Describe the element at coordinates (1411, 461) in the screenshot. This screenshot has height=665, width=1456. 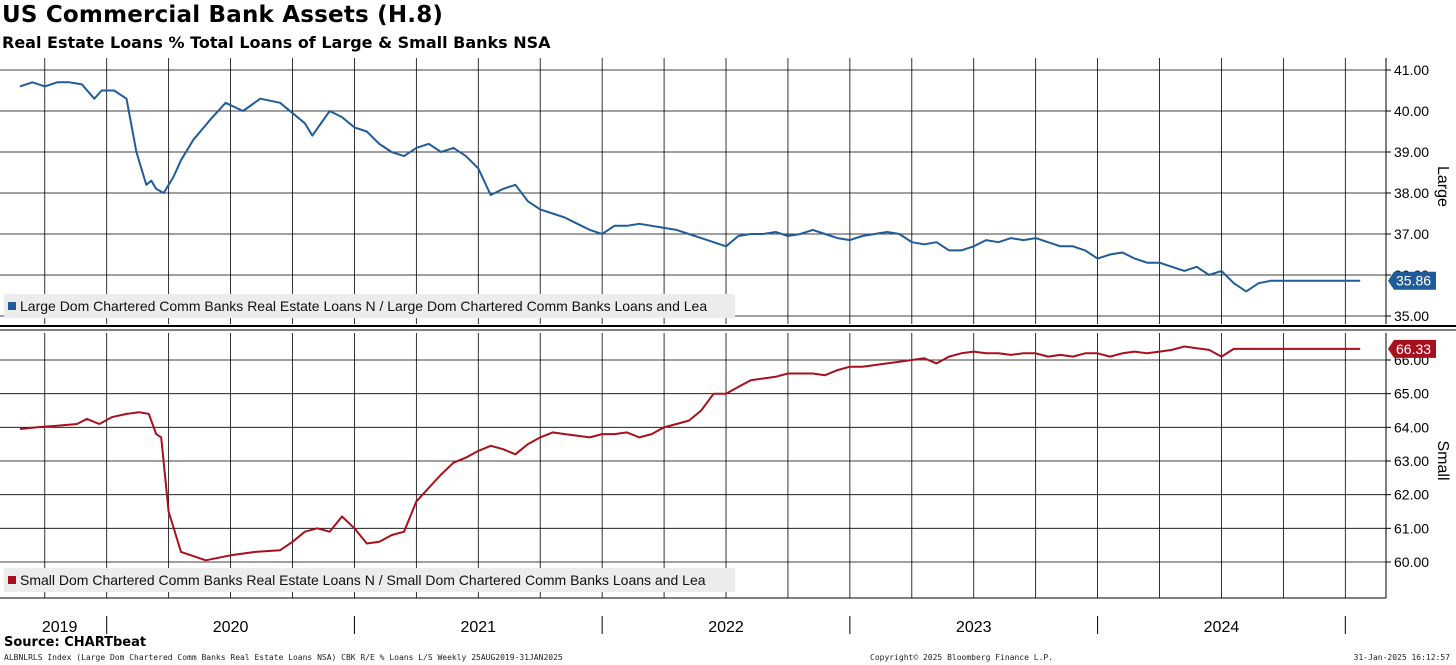
I see `bottom-ytick-label: 63.00` at that location.